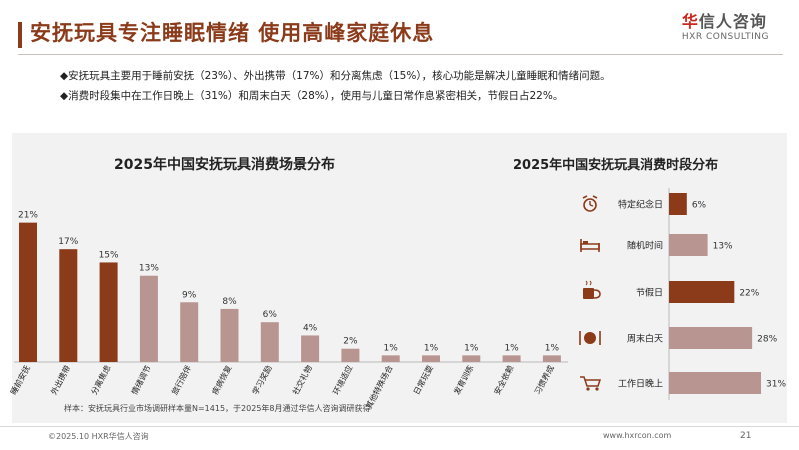  I want to click on scene-bar-value-label: 6%, so click(270, 315).